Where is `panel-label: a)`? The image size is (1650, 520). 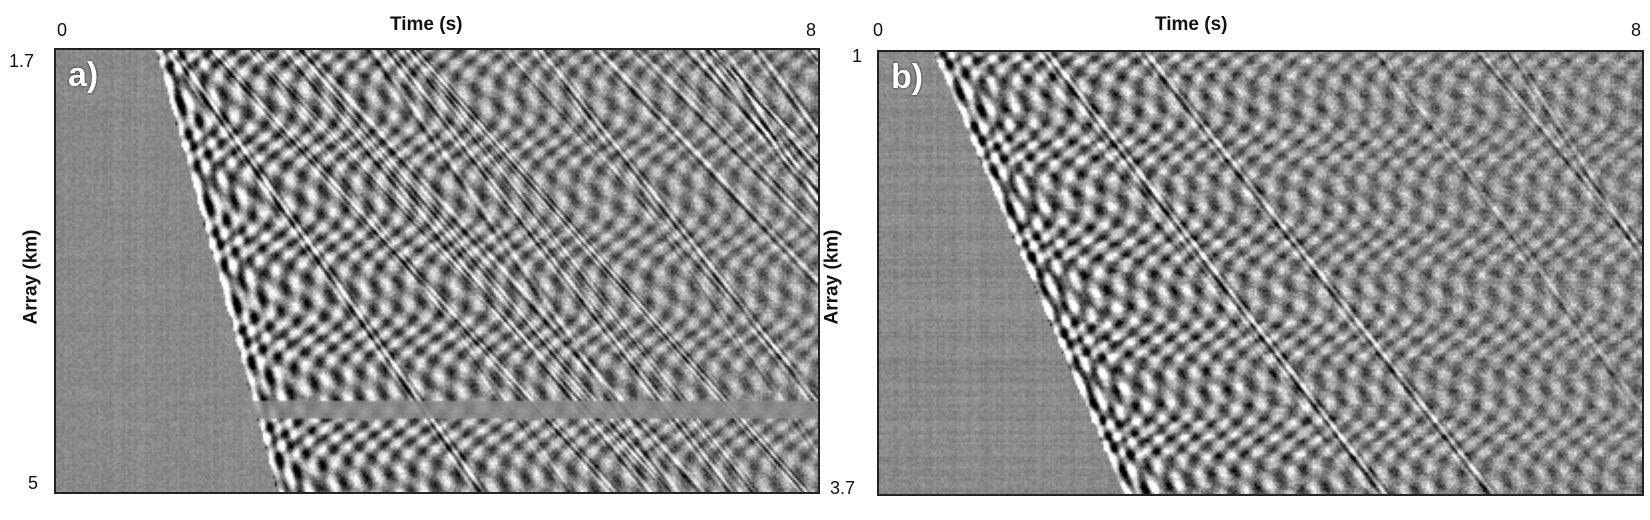 panel-label: a) is located at coordinates (83, 75).